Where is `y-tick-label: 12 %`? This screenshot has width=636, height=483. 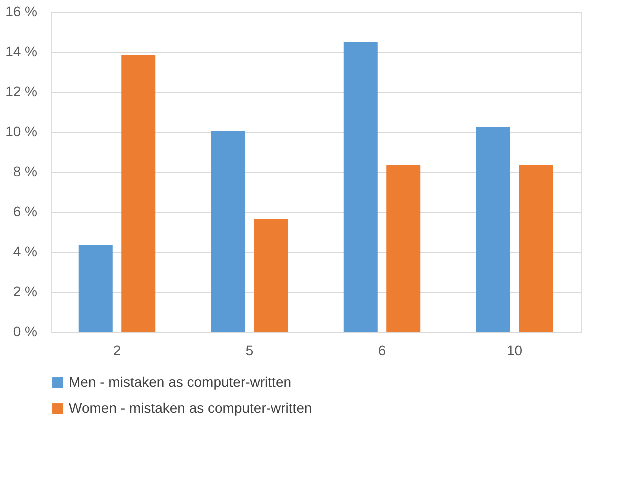
y-tick-label: 12 % is located at coordinates (22, 92).